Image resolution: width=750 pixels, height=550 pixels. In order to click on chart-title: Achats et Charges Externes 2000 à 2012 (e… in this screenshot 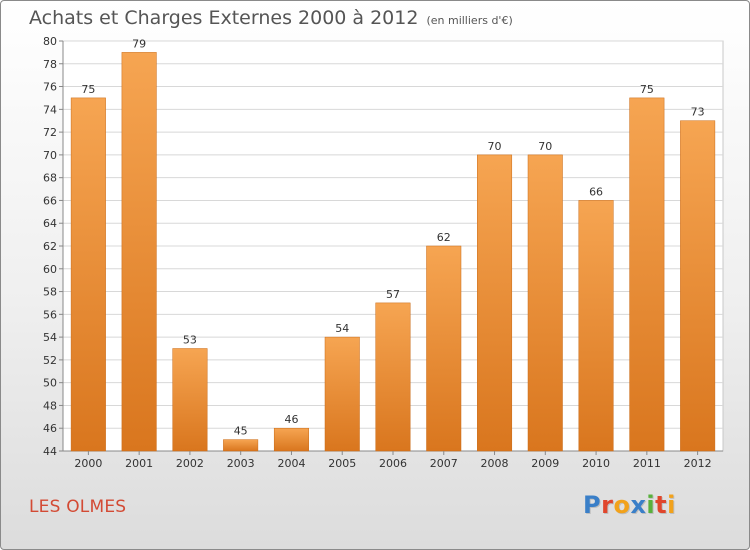, I will do `click(271, 18)`.